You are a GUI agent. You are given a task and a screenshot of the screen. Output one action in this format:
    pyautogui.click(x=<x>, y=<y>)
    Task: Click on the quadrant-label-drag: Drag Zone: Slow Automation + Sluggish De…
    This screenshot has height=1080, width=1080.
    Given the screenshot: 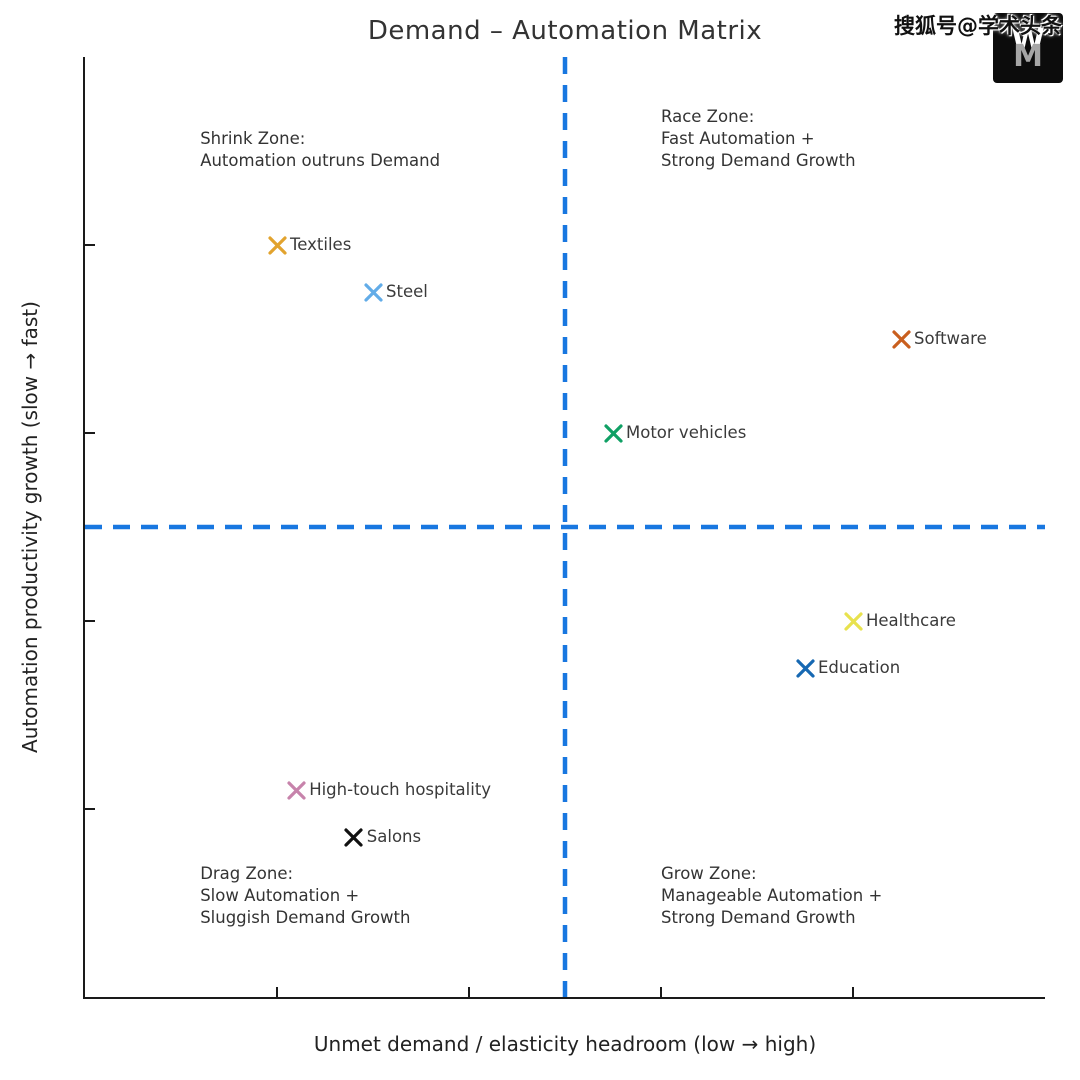 What is the action you would take?
    pyautogui.click(x=305, y=895)
    